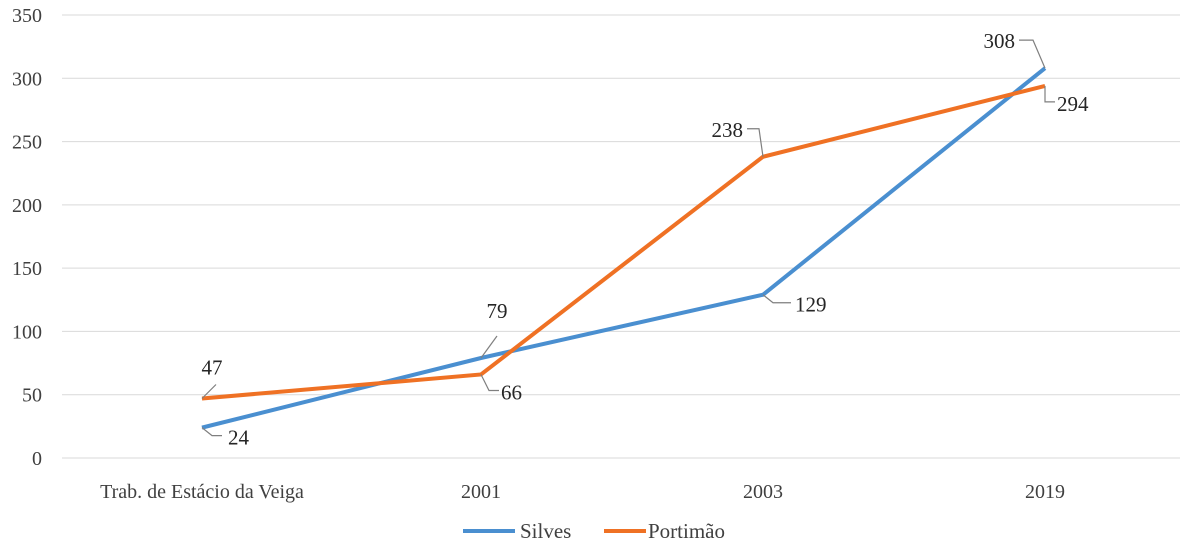 This screenshot has width=1183, height=547. Describe the element at coordinates (481, 492) in the screenshot. I see `x-tick-label: 2001` at that location.